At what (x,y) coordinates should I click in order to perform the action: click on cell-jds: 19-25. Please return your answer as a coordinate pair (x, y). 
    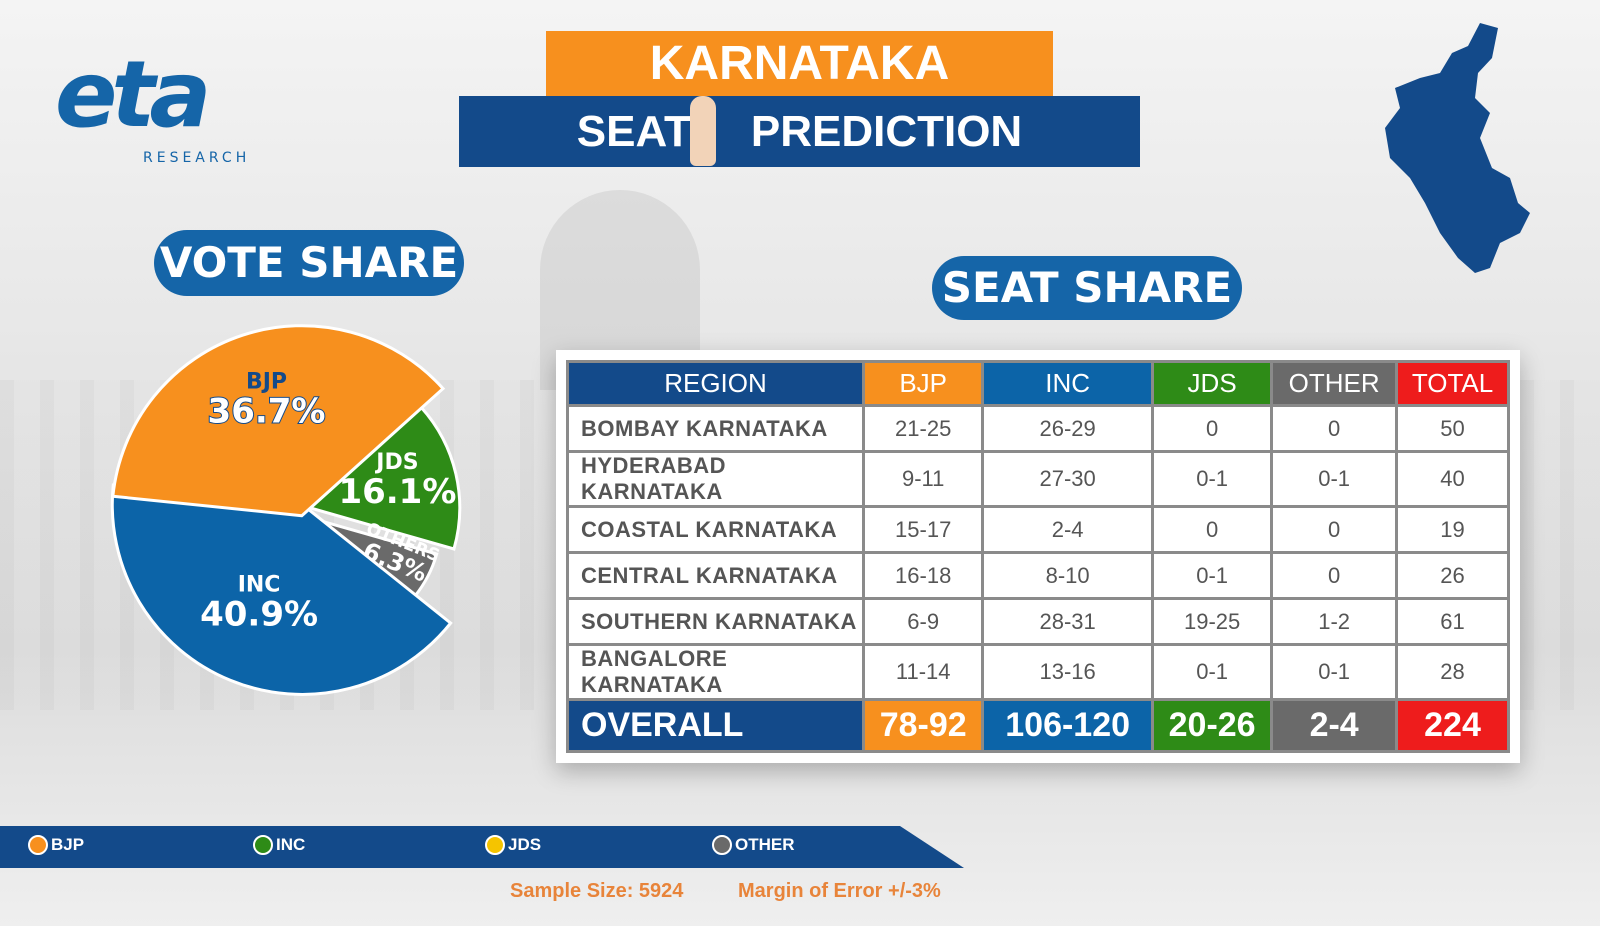
    Looking at the image, I should click on (1212, 621).